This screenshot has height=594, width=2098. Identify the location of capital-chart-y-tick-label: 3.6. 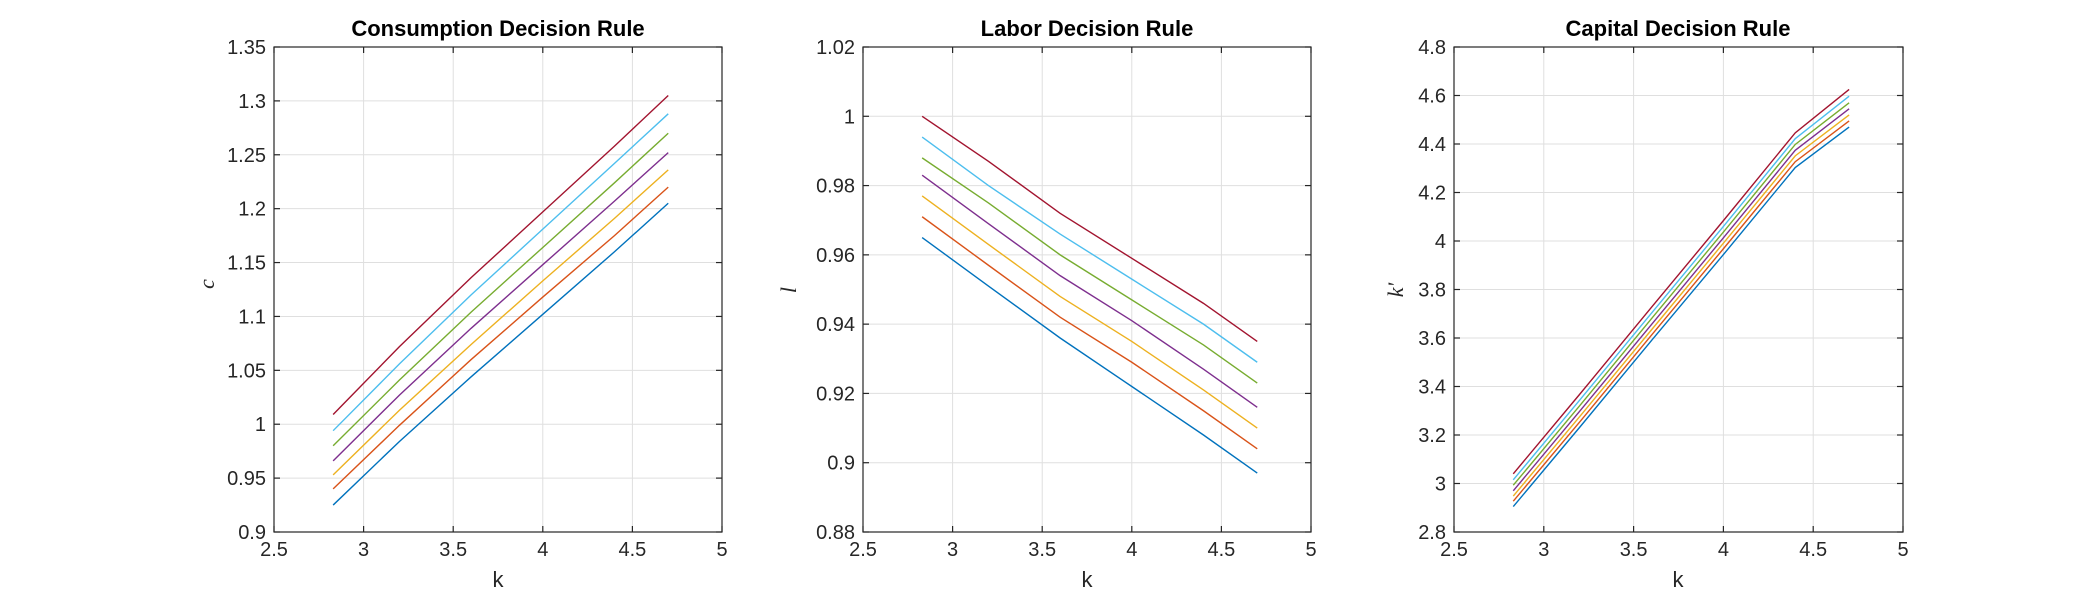
(1432, 339).